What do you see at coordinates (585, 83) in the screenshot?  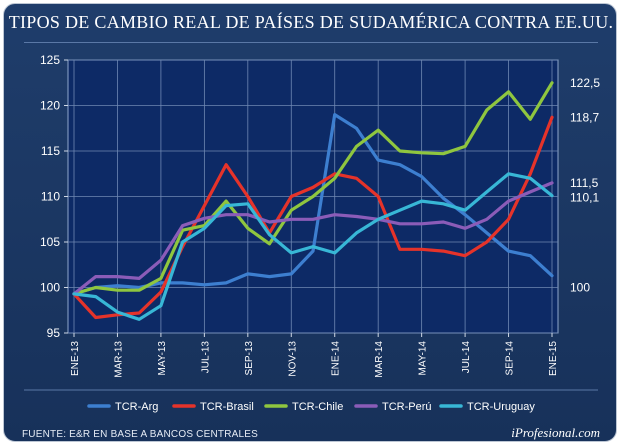 I see `end-value-label: 122,5` at bounding box center [585, 83].